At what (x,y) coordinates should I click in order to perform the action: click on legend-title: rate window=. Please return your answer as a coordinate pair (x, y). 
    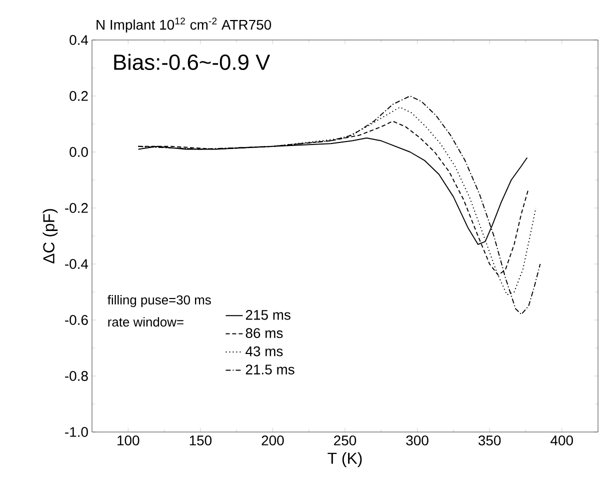
    Looking at the image, I should click on (146, 322).